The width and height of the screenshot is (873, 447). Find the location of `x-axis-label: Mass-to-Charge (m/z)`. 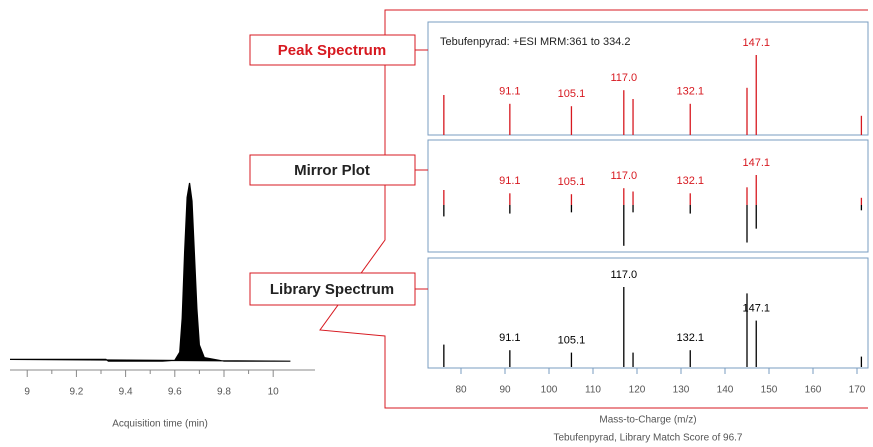

x-axis-label: Mass-to-Charge (m/z) is located at coordinates (647, 420).